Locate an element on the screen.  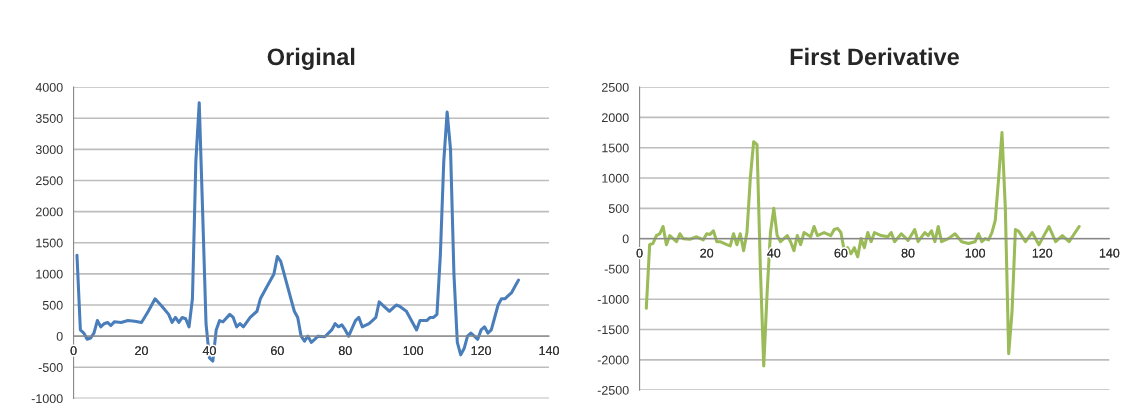
y-tick-label: -2000 is located at coordinates (613, 360).